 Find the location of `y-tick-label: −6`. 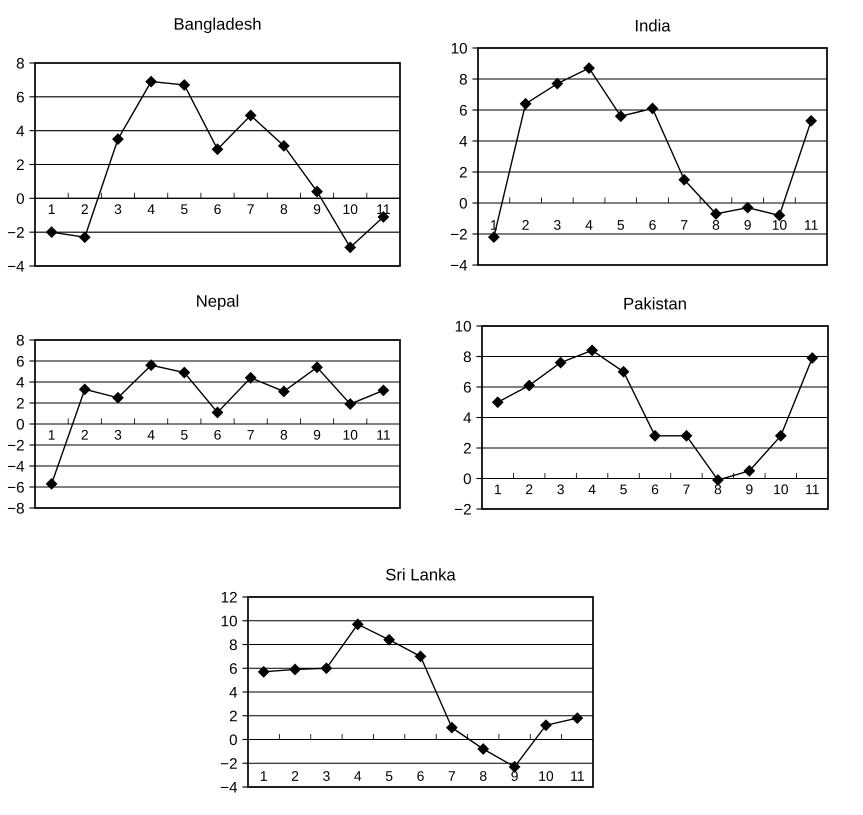

y-tick-label: −6 is located at coordinates (16, 487).